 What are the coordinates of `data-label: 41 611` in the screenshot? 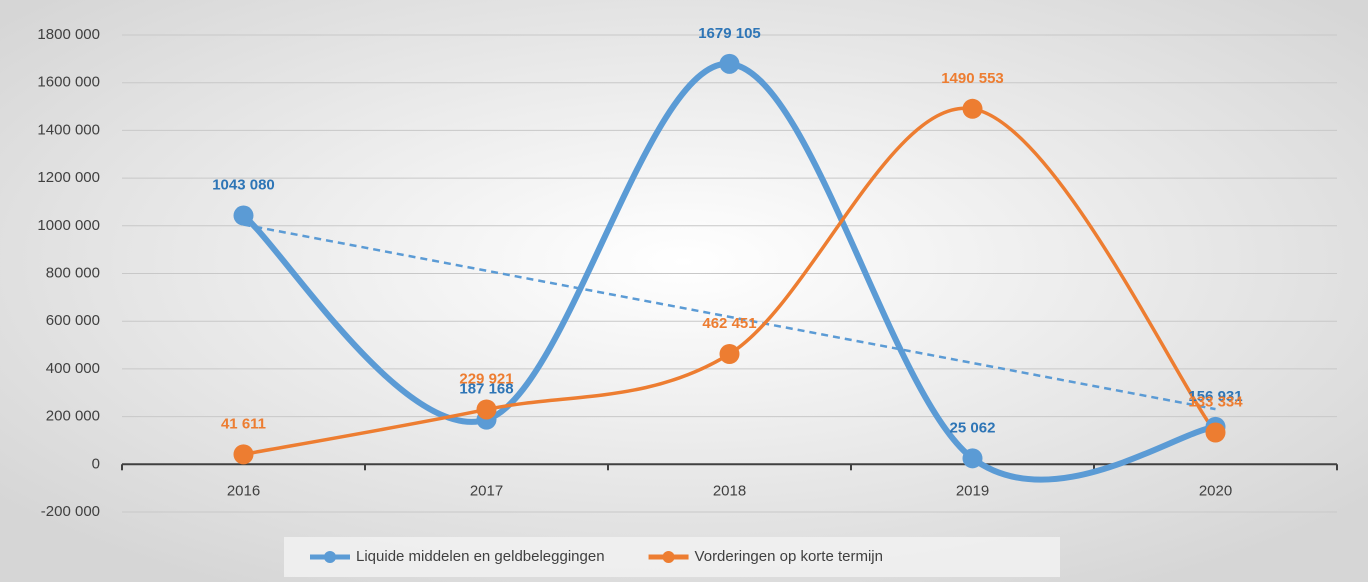 It's located at (243, 423).